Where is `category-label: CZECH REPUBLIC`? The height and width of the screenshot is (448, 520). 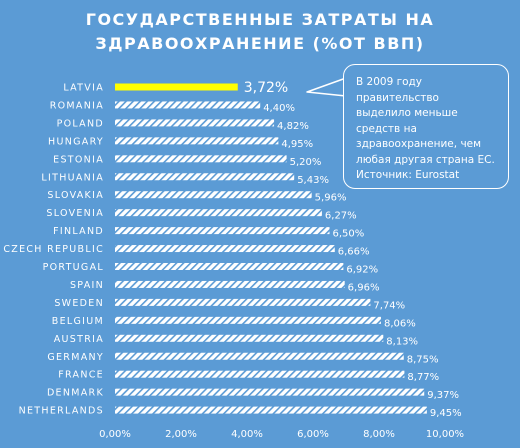
category-label: CZECH REPUBLIC is located at coordinates (53, 249).